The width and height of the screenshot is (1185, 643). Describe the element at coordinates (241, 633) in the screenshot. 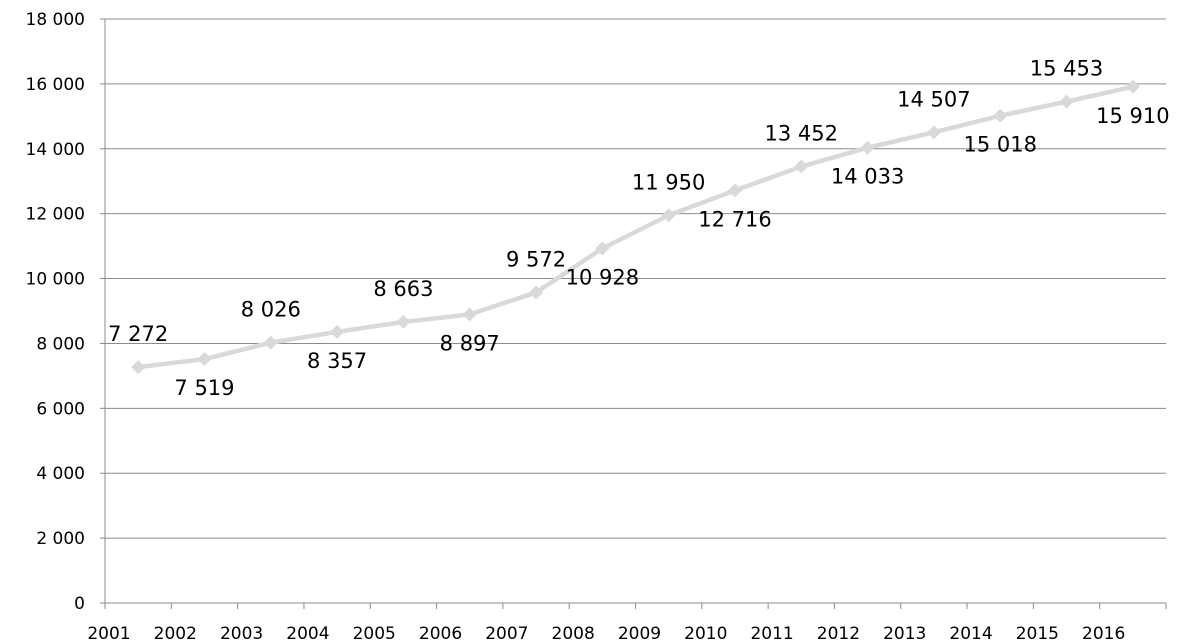

I see `x-tick-label: 2003` at that location.